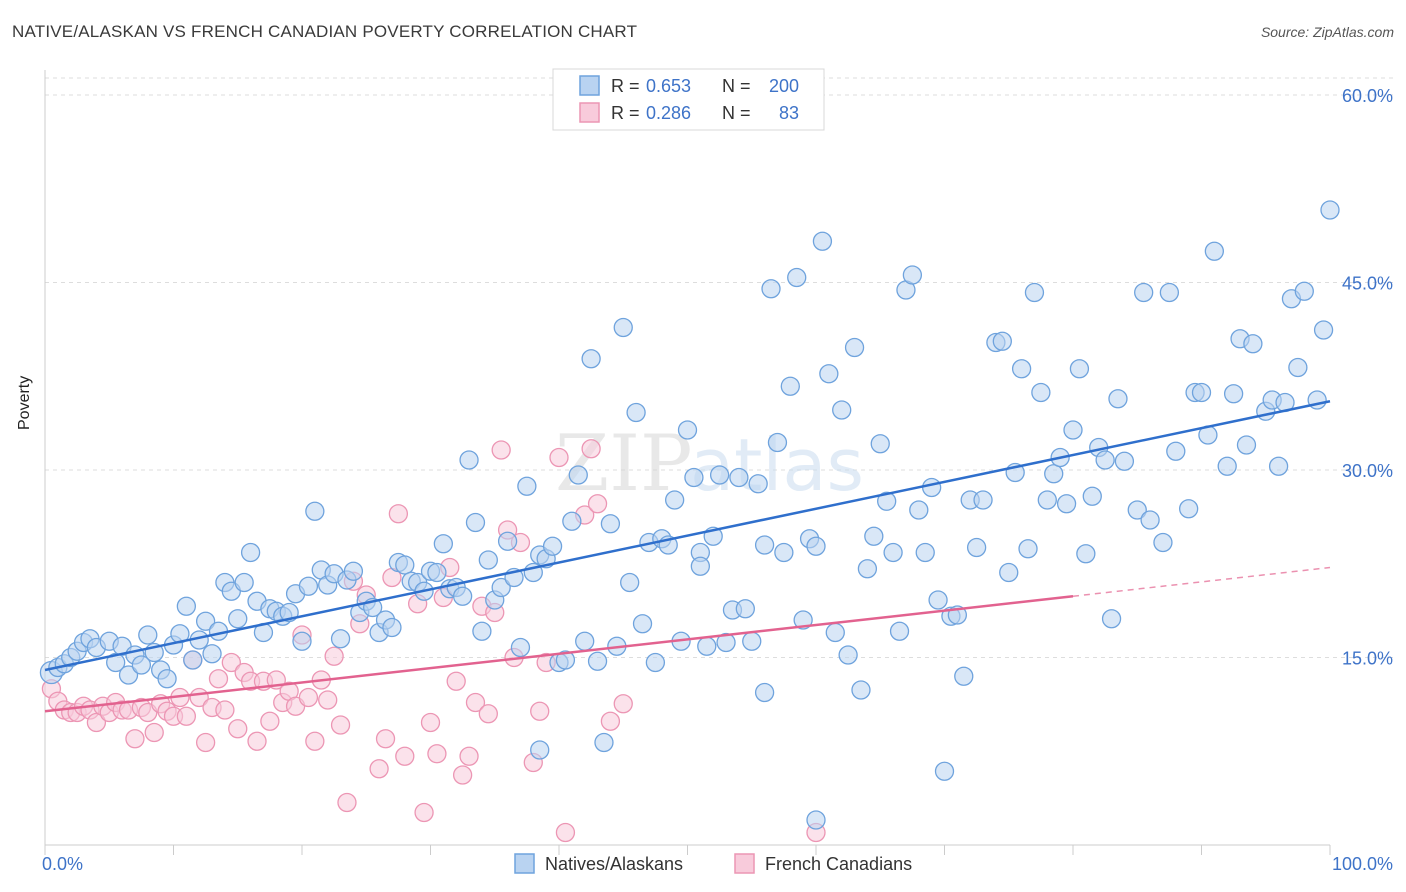  What do you see at coordinates (688, 99) in the screenshot?
I see `stats-legend: R = 0.653 N = 200 R = 0.286 N = 83` at bounding box center [688, 99].